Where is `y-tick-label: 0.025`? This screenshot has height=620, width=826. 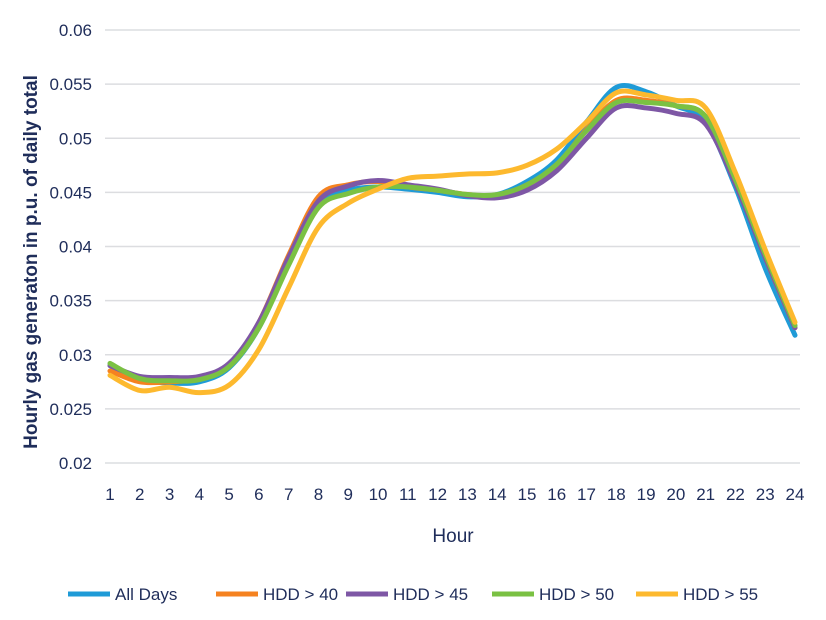
y-tick-label: 0.025 is located at coordinates (70, 409).